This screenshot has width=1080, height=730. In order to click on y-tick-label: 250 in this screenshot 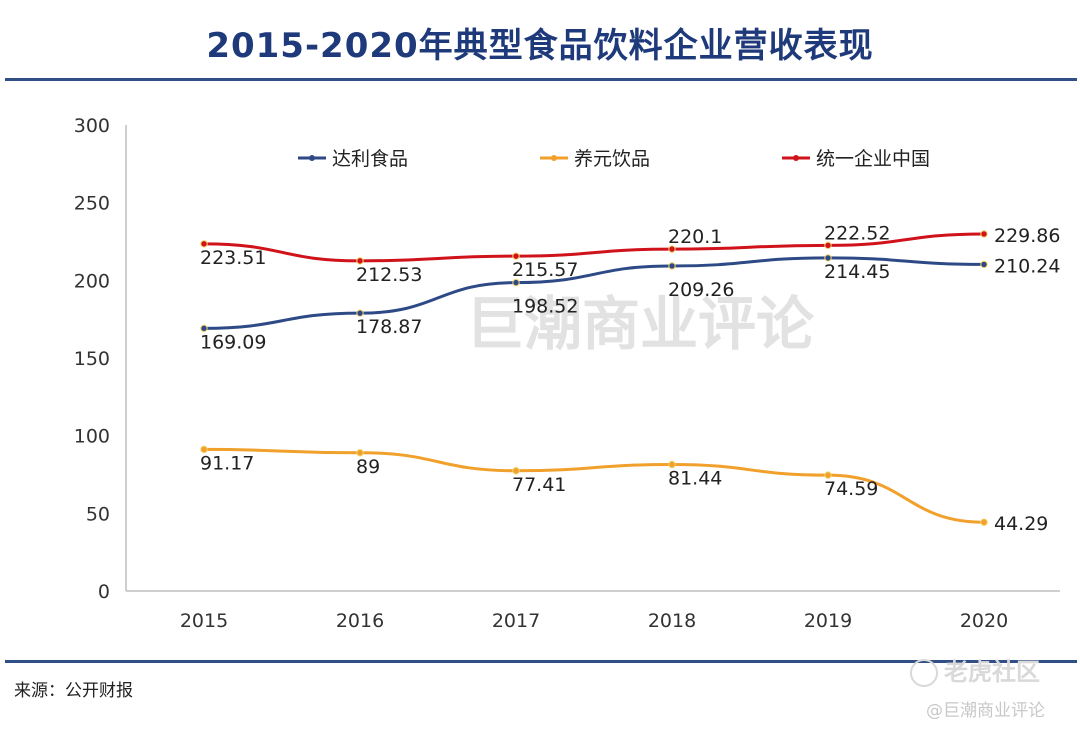, I will do `click(92, 204)`.